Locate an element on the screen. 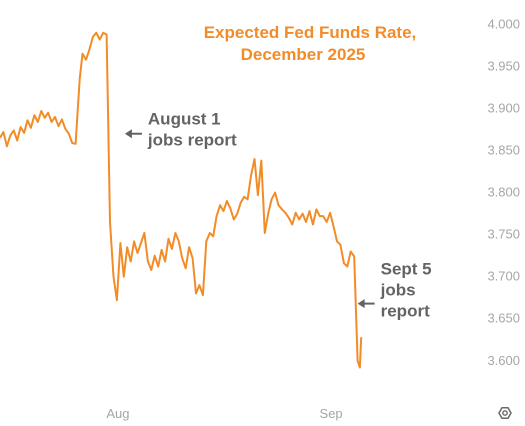 The image size is (525, 426). annotation-text-line: report is located at coordinates (405, 311).